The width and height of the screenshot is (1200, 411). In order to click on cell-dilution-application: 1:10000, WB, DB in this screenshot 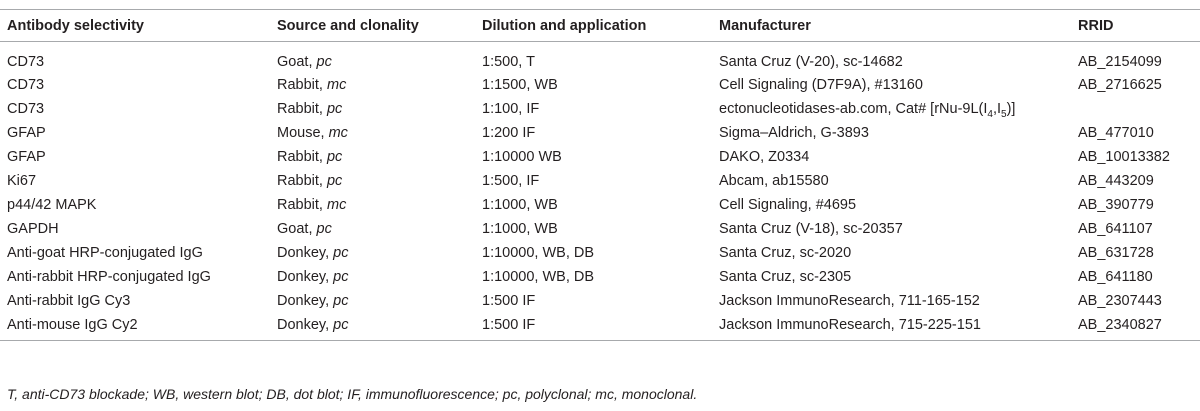, I will do `click(593, 253)`.